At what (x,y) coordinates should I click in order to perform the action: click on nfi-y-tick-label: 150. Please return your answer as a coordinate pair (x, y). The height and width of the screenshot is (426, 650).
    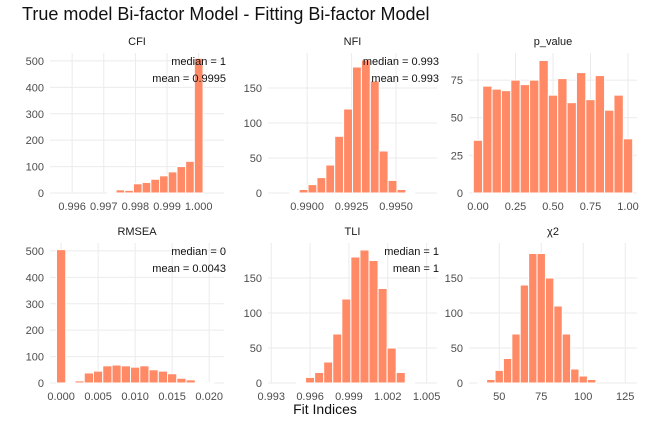
    Looking at the image, I should click on (253, 89).